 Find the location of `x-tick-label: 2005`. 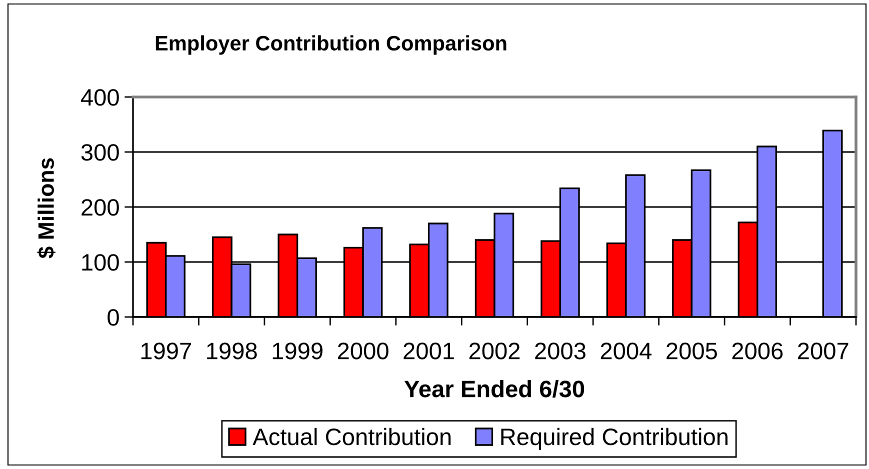

x-tick-label: 2005 is located at coordinates (691, 351).